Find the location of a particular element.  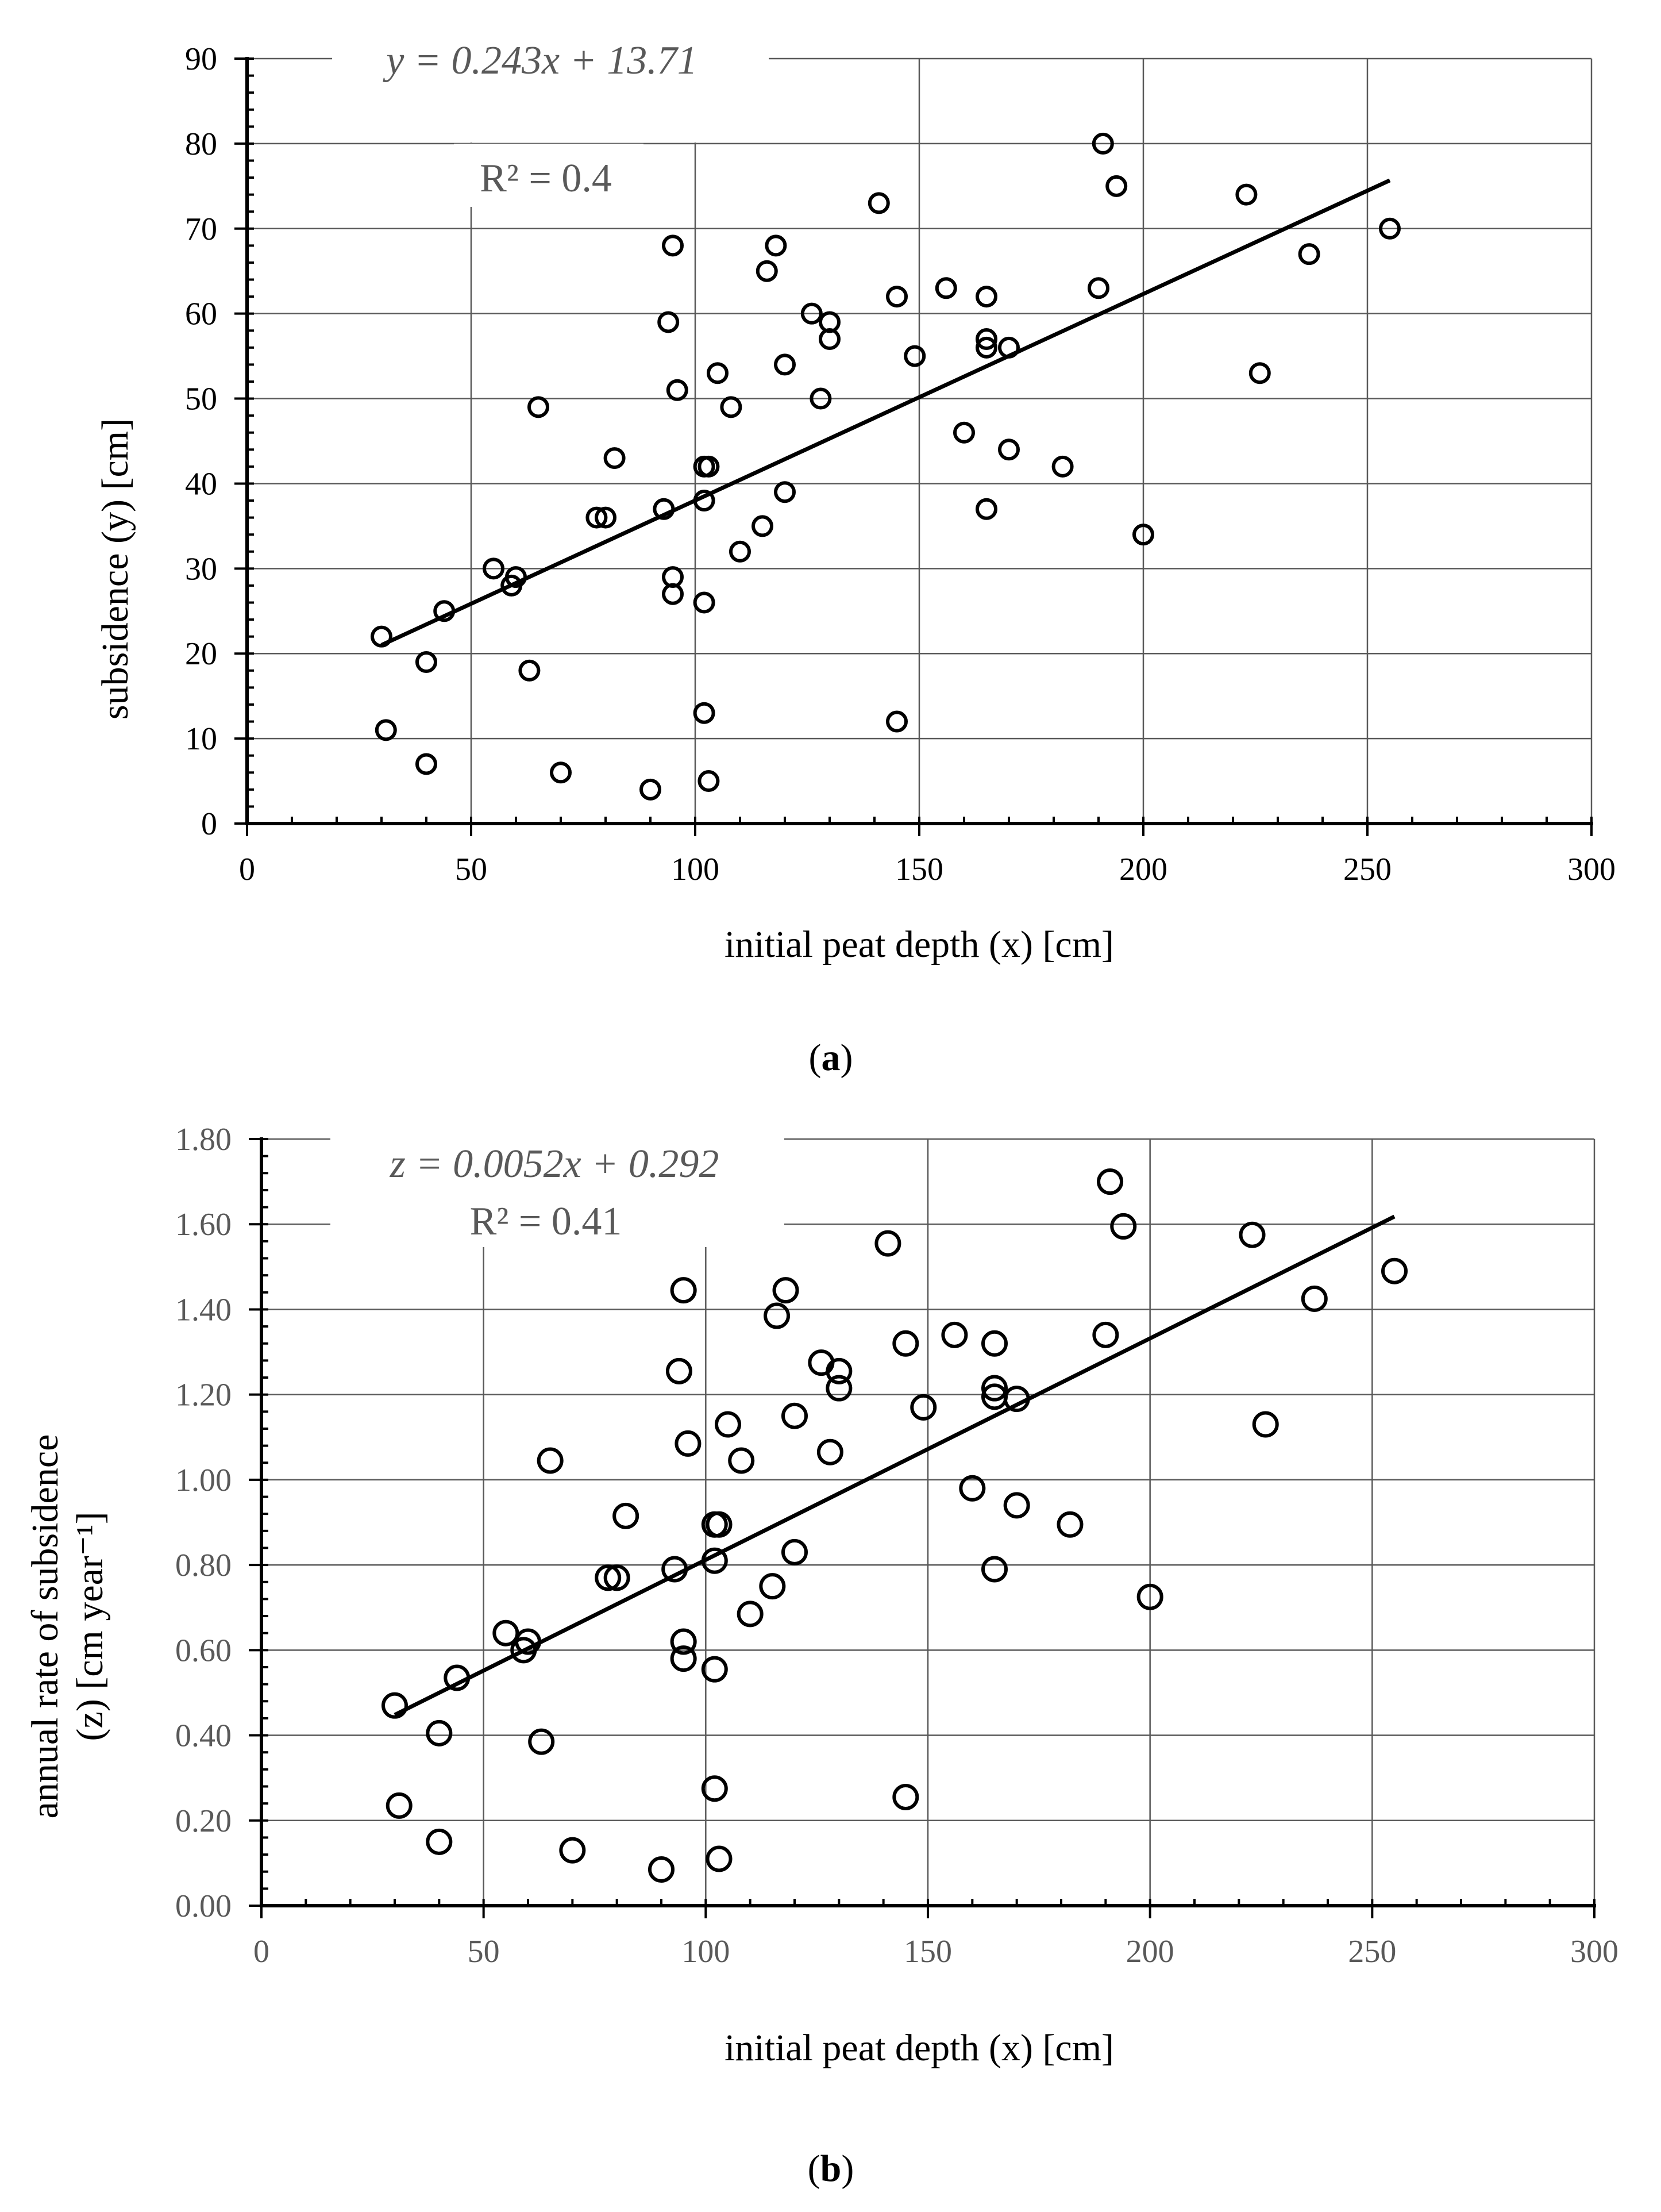

panel-b-trendline-layer is located at coordinates (895, 1465).